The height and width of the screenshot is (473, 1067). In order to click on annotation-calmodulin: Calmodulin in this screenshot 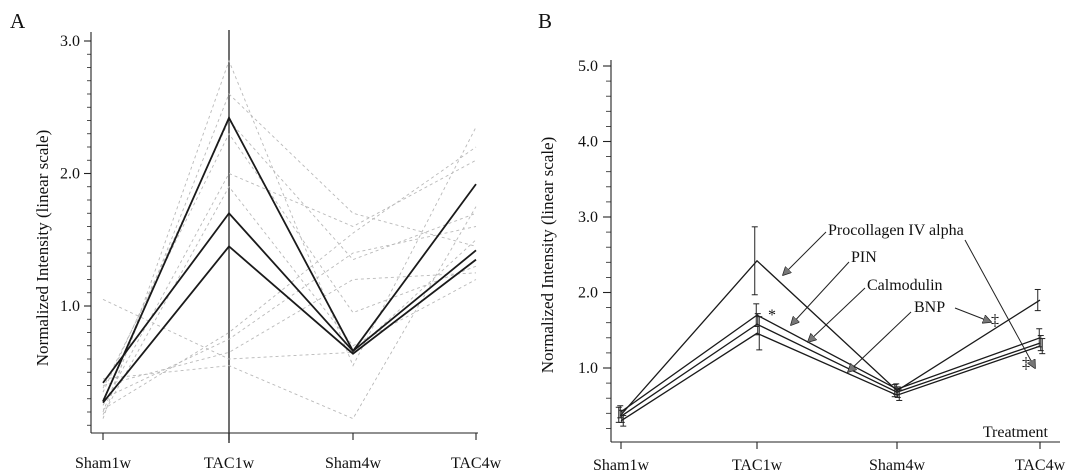, I will do `click(905, 285)`.